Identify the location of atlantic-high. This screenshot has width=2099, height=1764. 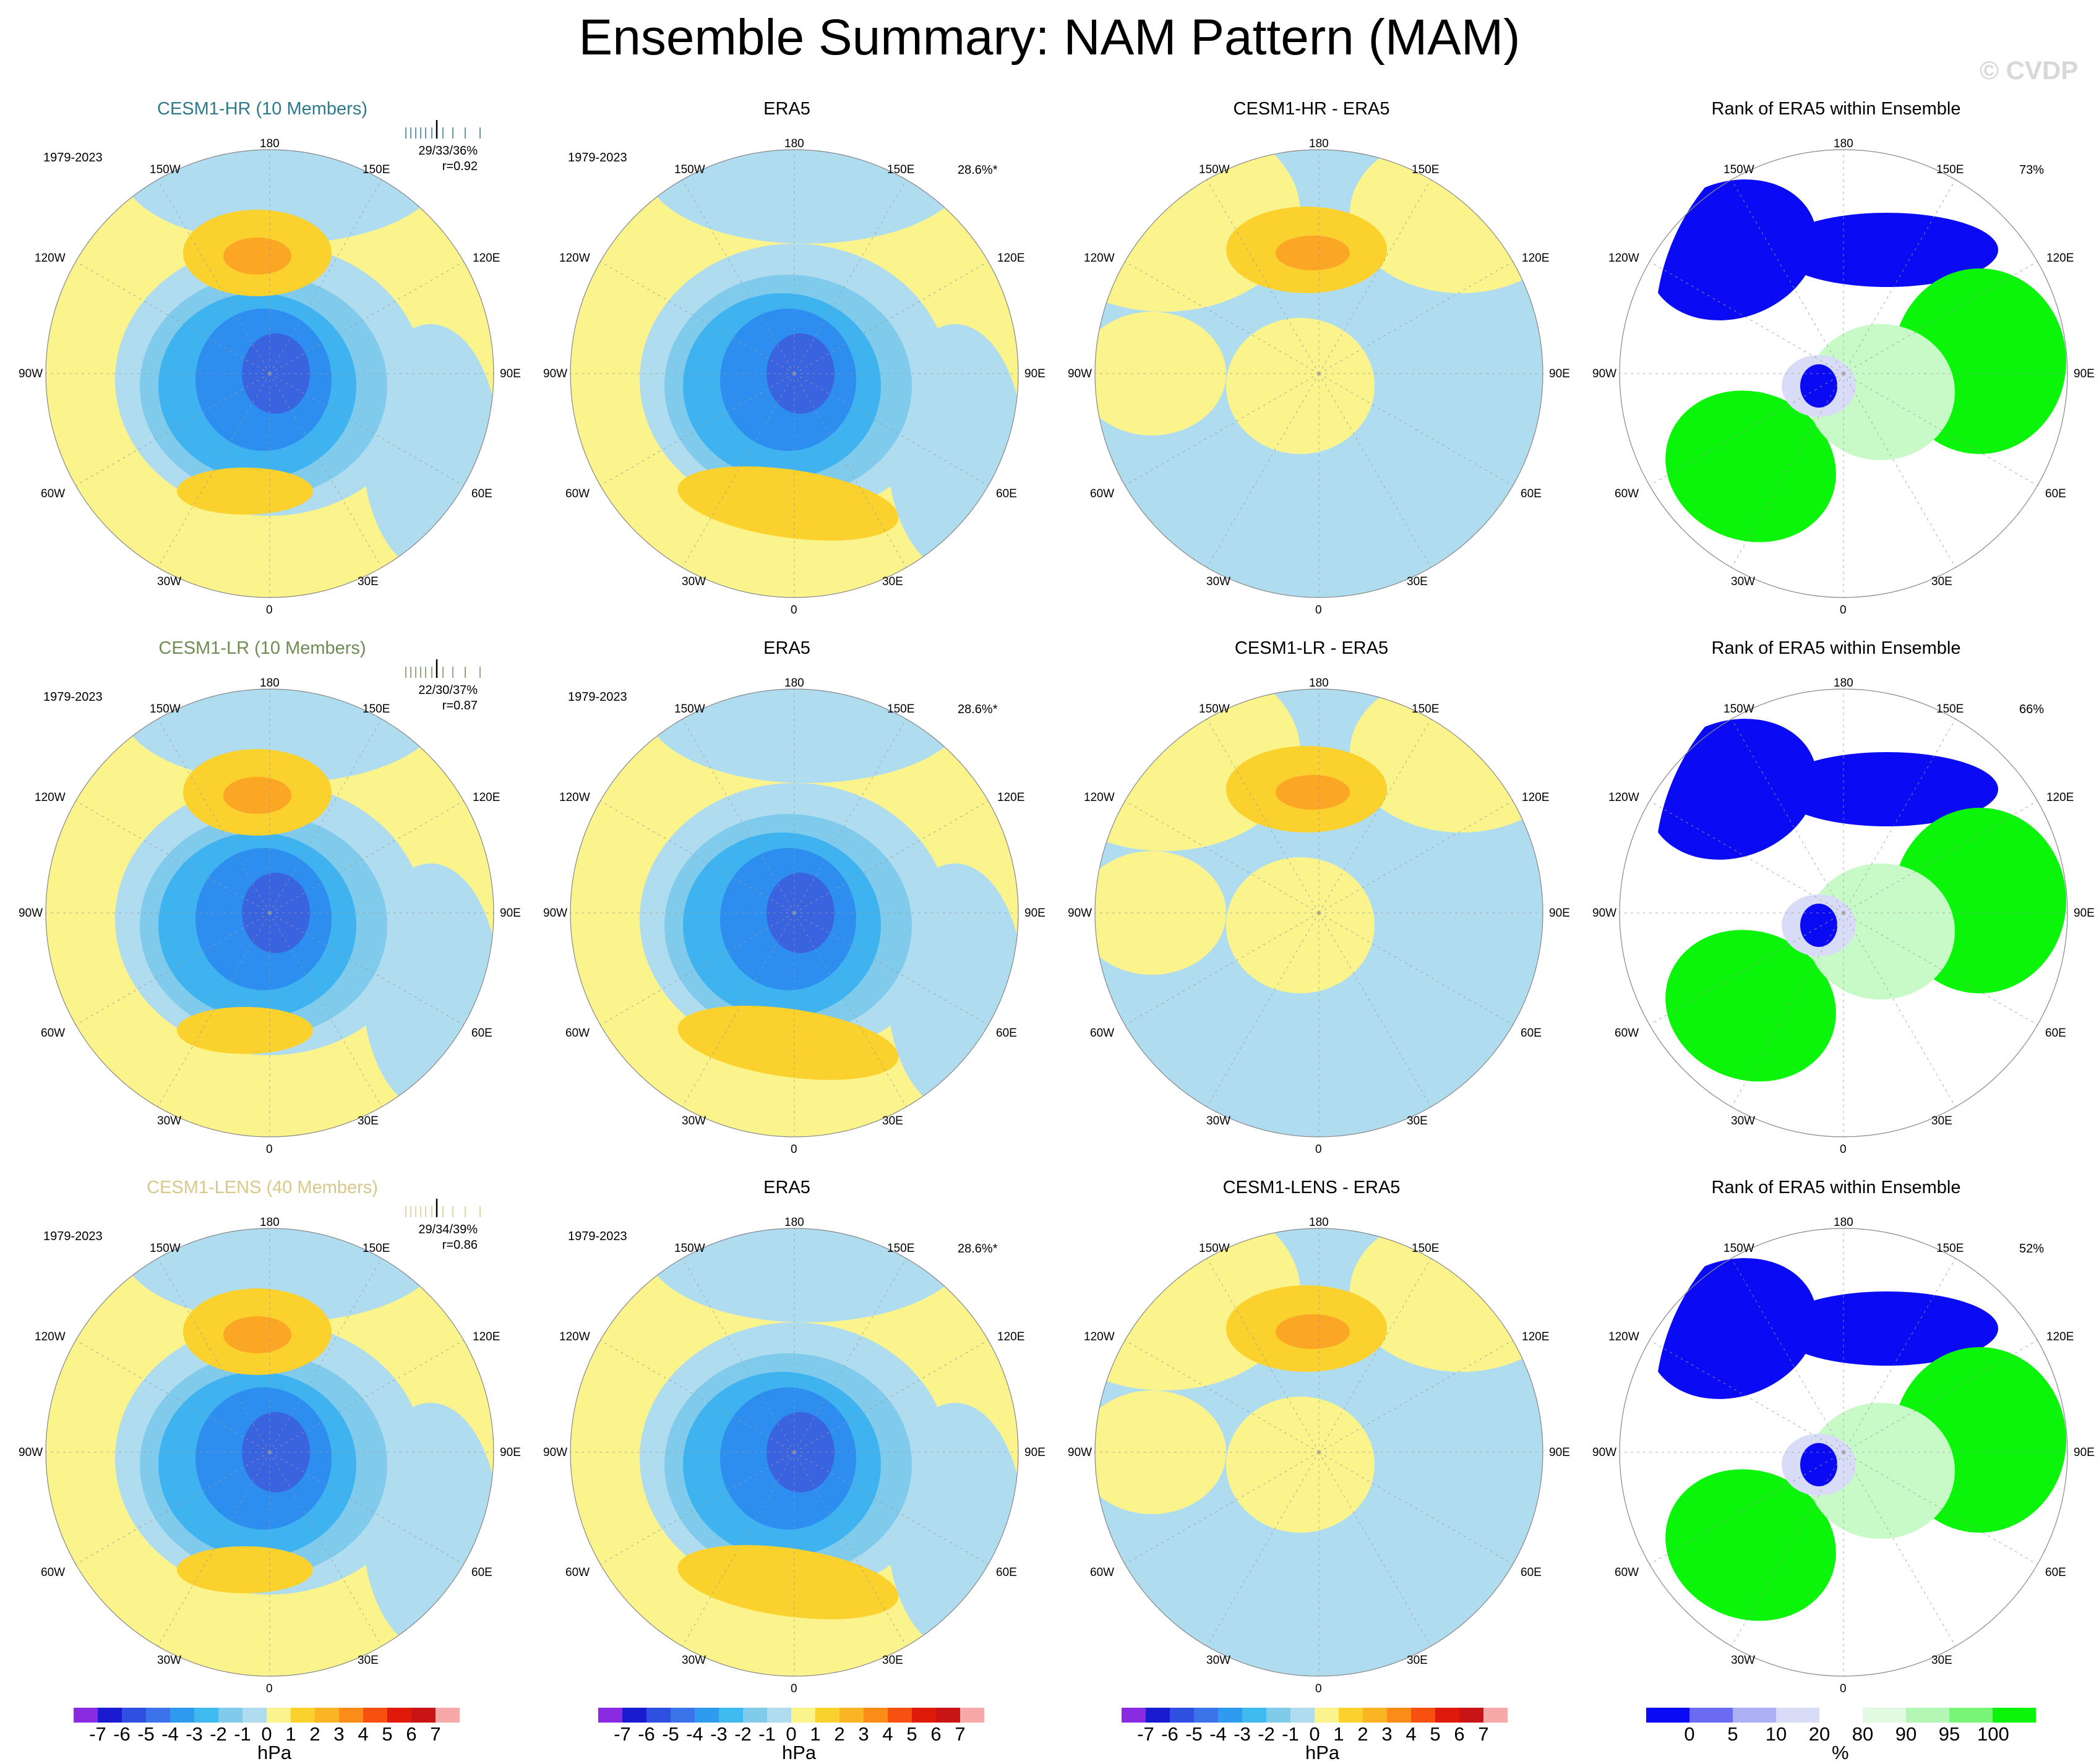
(788, 504).